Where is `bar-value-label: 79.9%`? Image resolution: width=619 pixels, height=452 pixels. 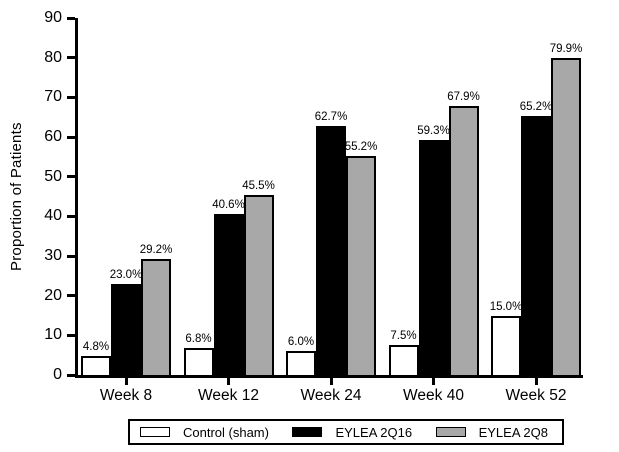 bar-value-label: 79.9% is located at coordinates (566, 49).